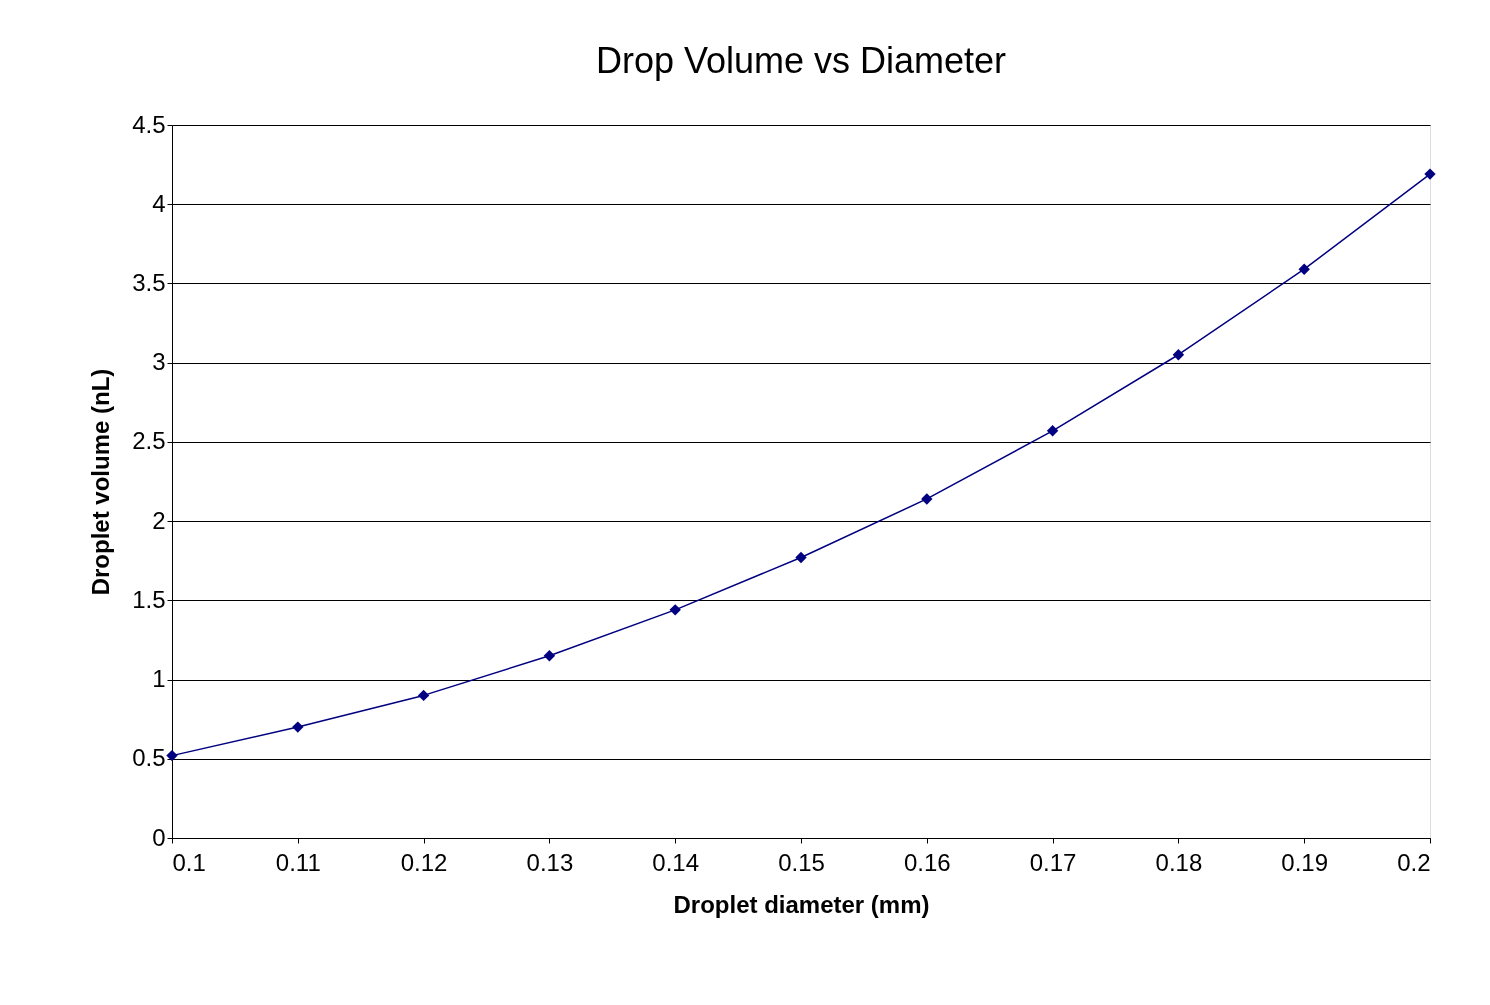 The height and width of the screenshot is (1005, 1490). Describe the element at coordinates (159, 837) in the screenshot. I see `y-tick-label: 0` at that location.